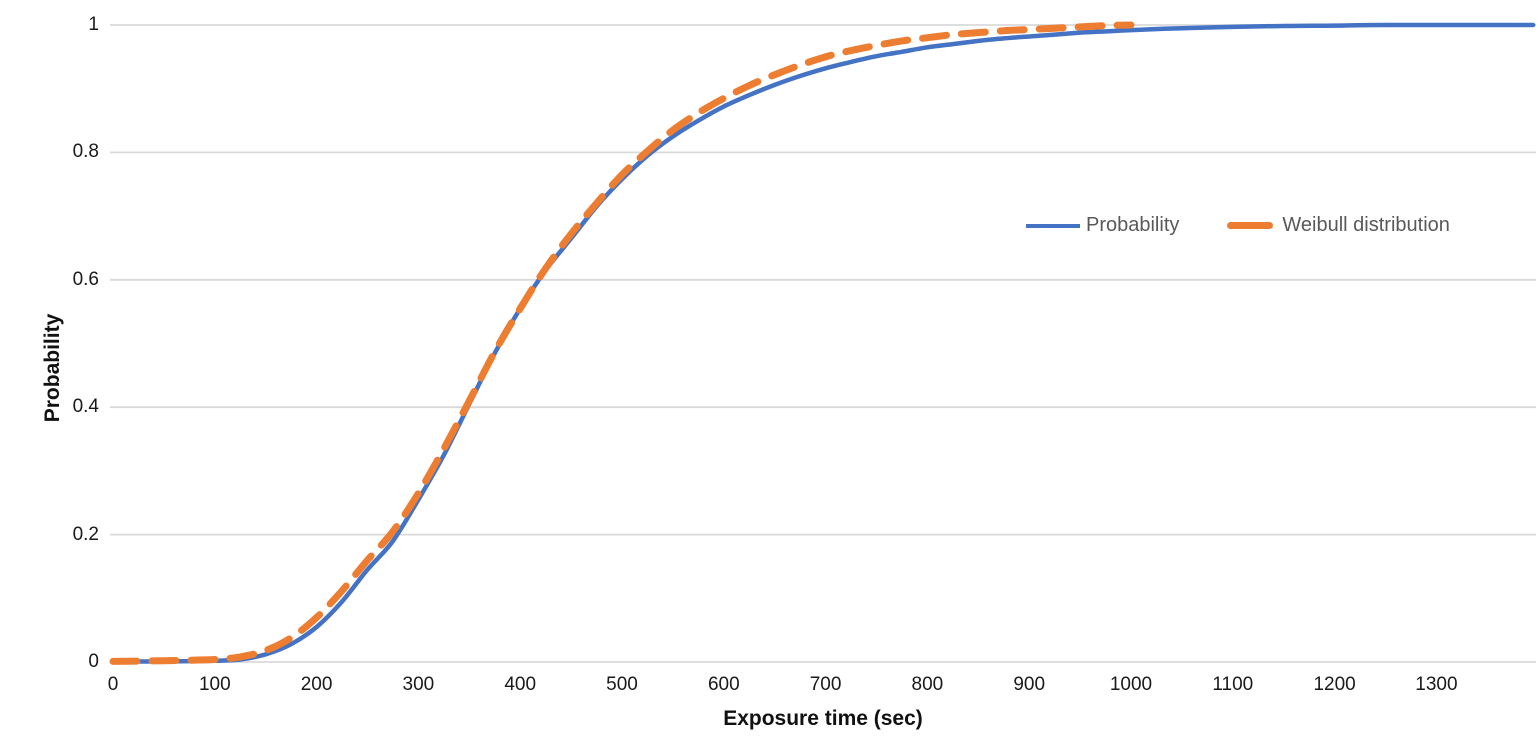 This screenshot has width=1537, height=746. I want to click on x-tick-label: 900, so click(1029, 684).